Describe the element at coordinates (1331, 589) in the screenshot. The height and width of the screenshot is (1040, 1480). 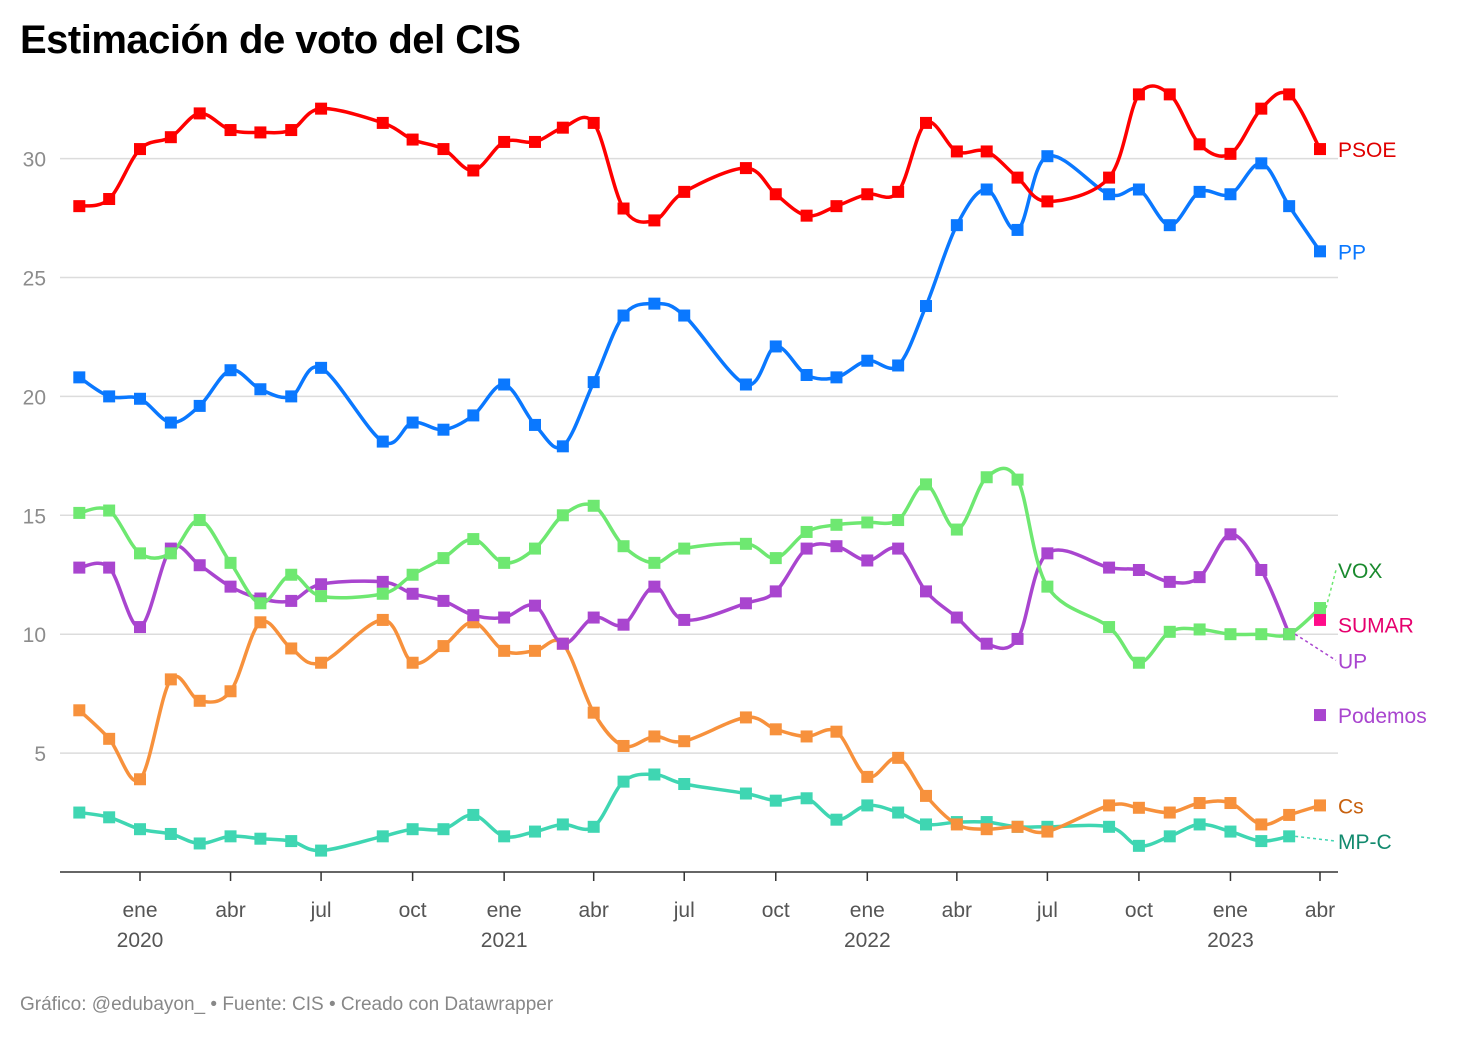
I see `connector-vox` at that location.